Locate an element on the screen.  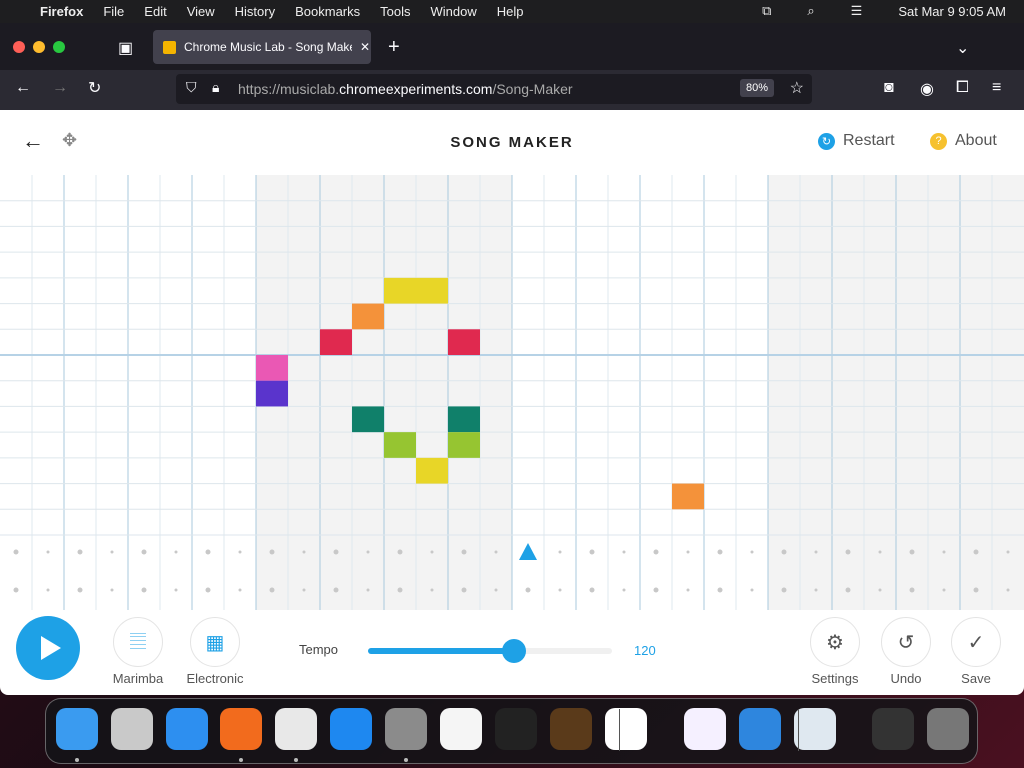
minimize-window-button is located at coordinates (39, 47).